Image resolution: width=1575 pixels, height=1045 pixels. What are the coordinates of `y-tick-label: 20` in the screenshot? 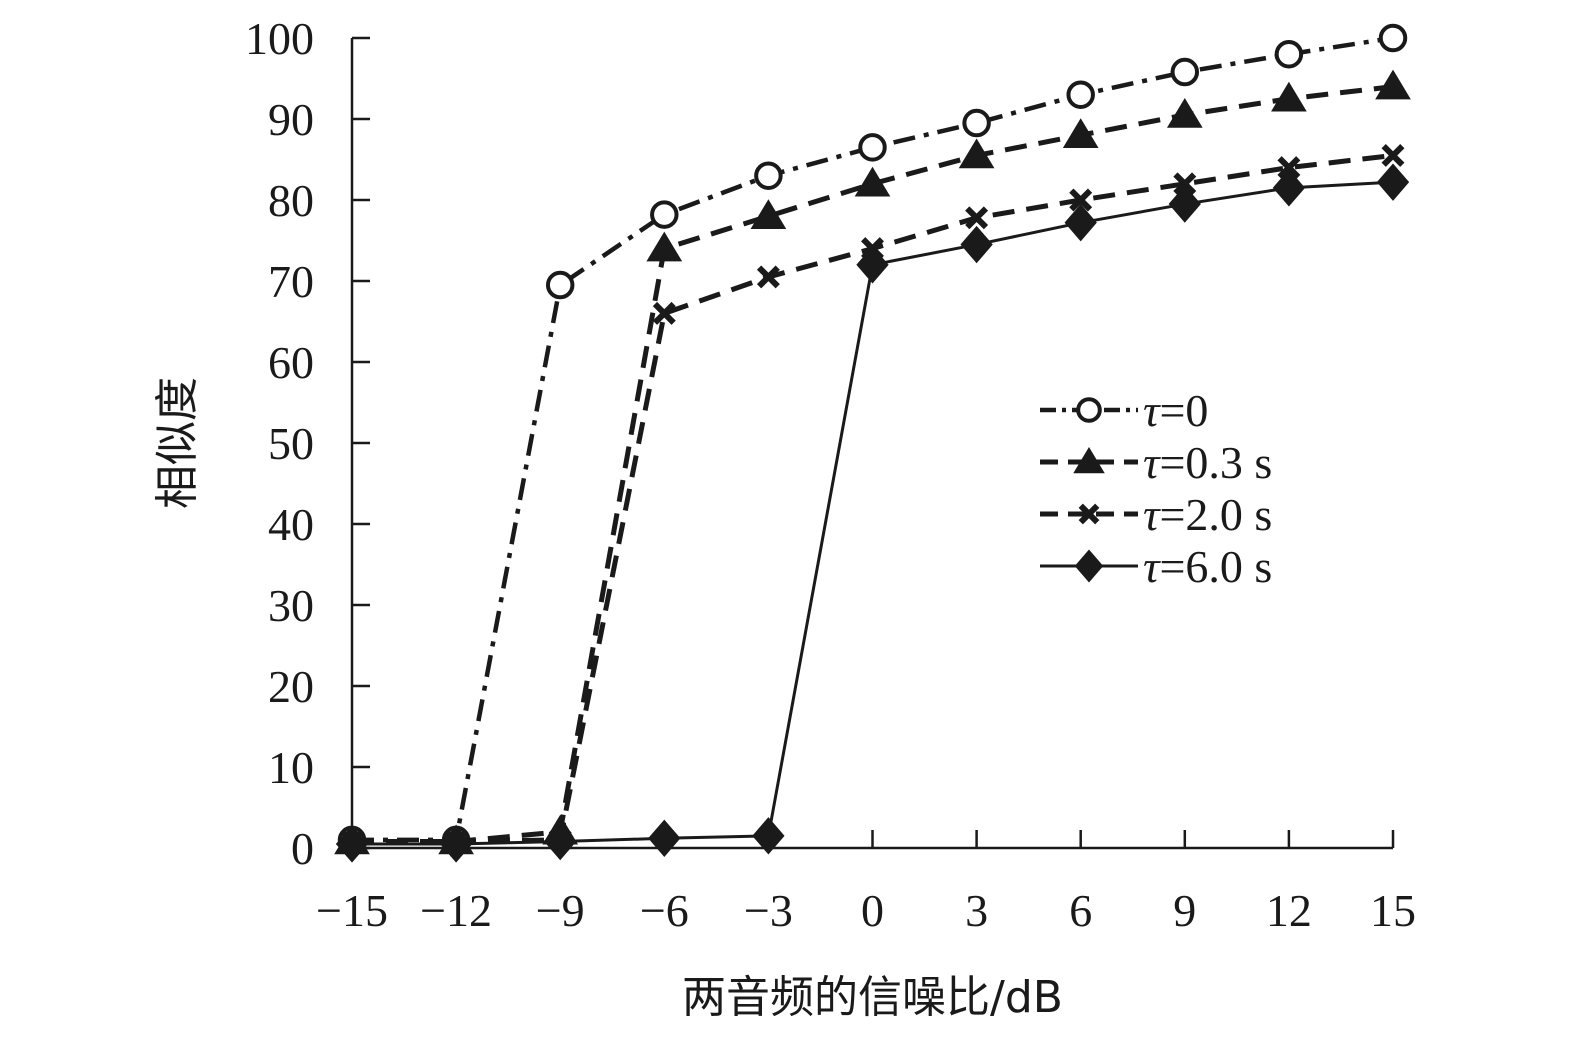 It's located at (291, 686).